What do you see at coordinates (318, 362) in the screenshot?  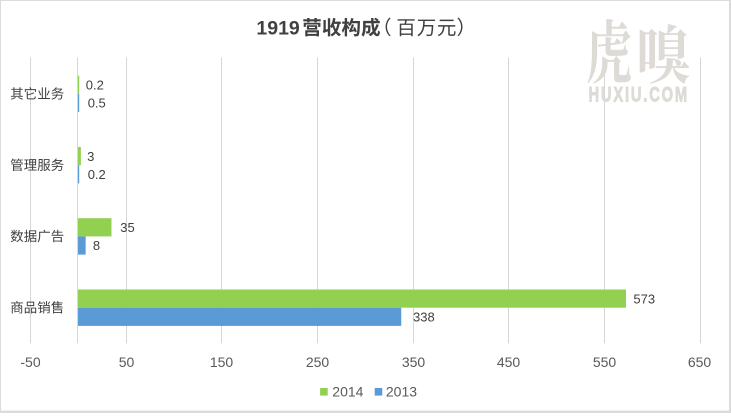 I see `svg-text: 250` at bounding box center [318, 362].